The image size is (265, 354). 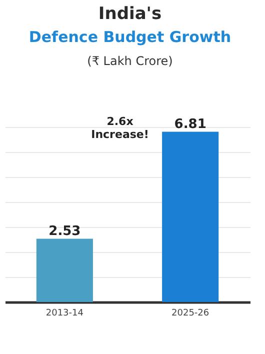 I want to click on data-label: 6.81, so click(x=190, y=124).